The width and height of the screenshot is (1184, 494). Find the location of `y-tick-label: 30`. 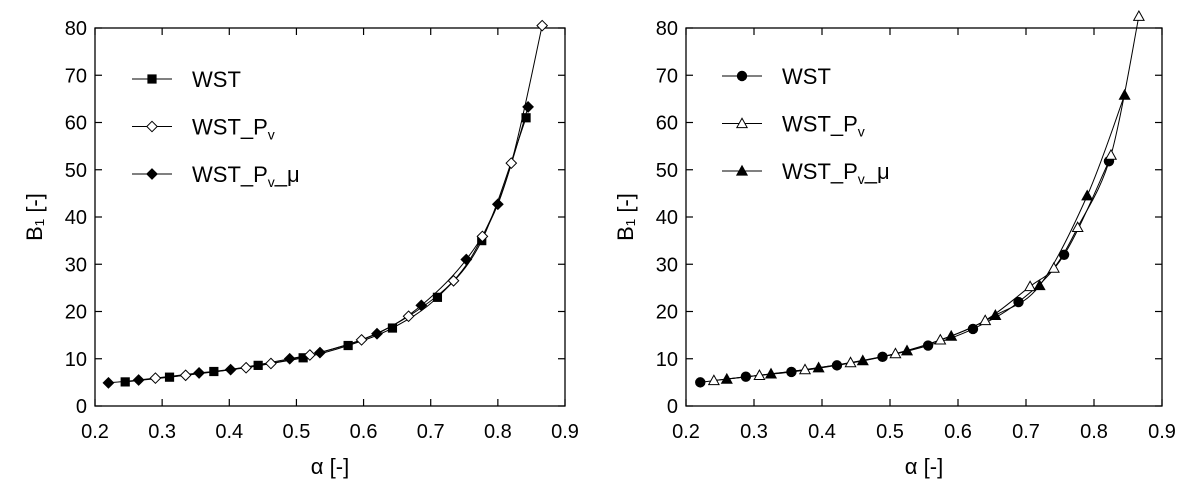

y-tick-label: 30 is located at coordinates (667, 265).